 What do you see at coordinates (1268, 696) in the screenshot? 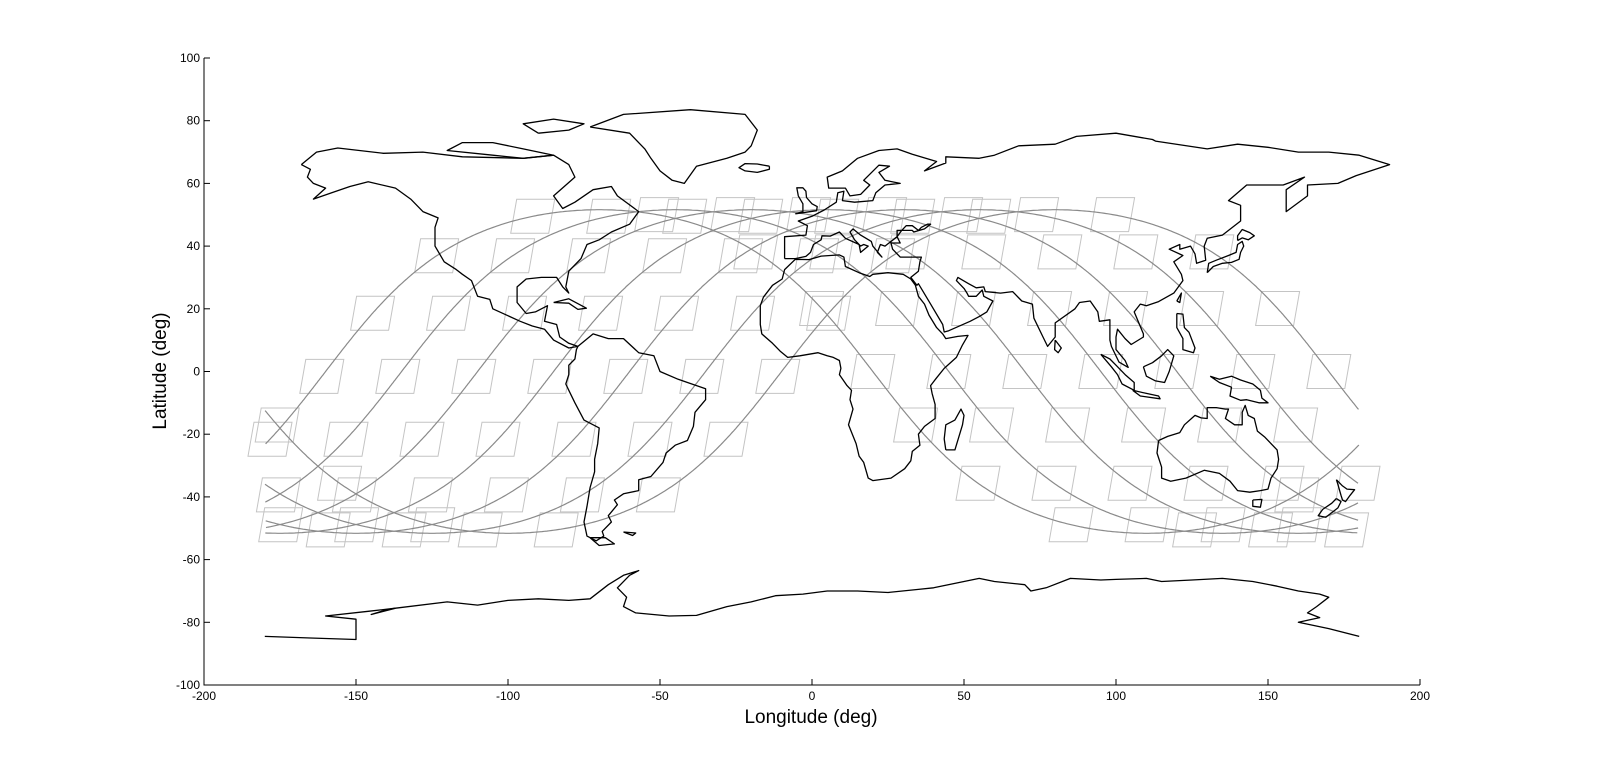
I see `x-tick-label: 150` at bounding box center [1268, 696].